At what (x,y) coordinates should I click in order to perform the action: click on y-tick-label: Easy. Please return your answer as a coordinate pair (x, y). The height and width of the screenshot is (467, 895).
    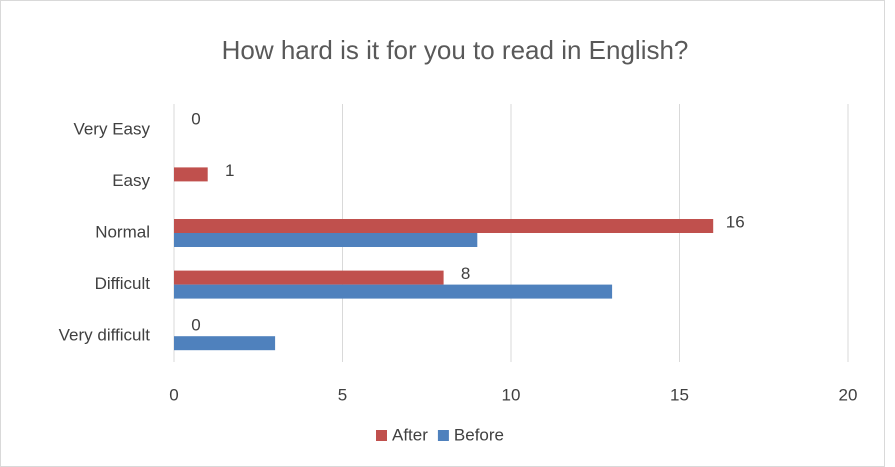
    Looking at the image, I should click on (131, 180).